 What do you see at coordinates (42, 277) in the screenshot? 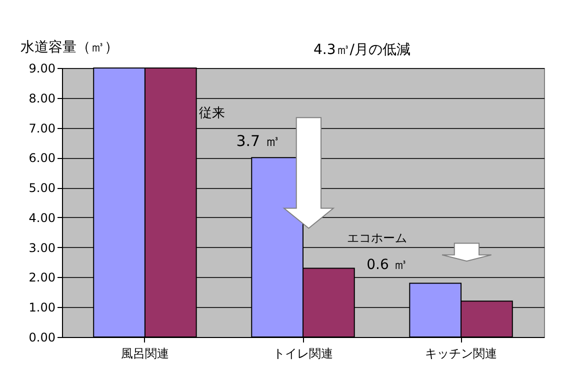
I see `y-tick-label: 2.00` at bounding box center [42, 277].